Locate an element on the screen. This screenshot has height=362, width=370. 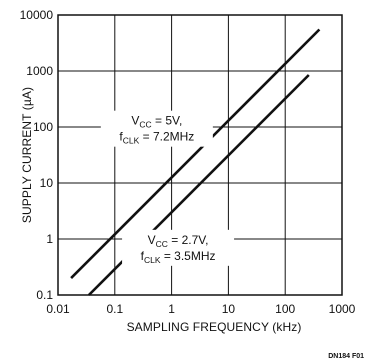
x-tick-label: 100 is located at coordinates (285, 309).